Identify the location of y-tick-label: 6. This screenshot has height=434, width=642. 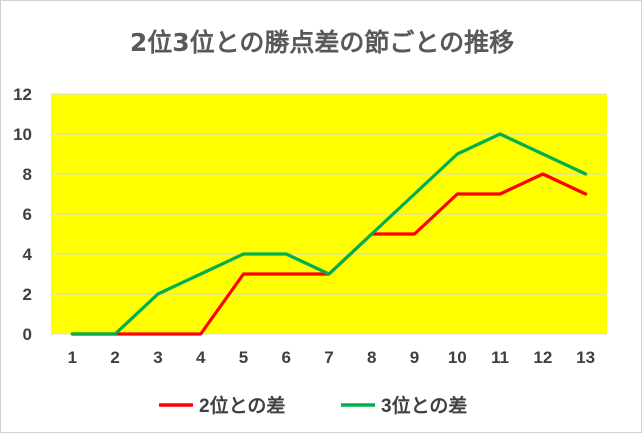
(27, 214).